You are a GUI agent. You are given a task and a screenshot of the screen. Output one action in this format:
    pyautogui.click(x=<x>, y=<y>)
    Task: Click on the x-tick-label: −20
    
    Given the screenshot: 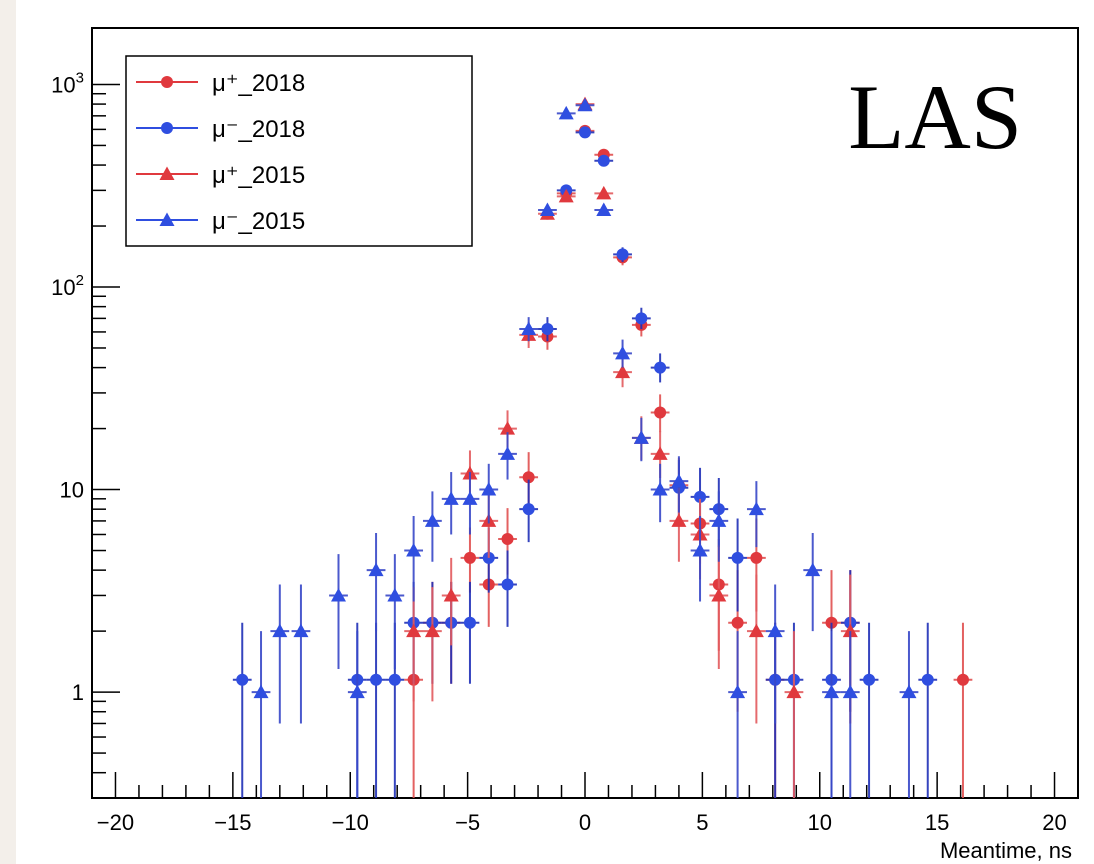 What is the action you would take?
    pyautogui.click(x=115, y=822)
    